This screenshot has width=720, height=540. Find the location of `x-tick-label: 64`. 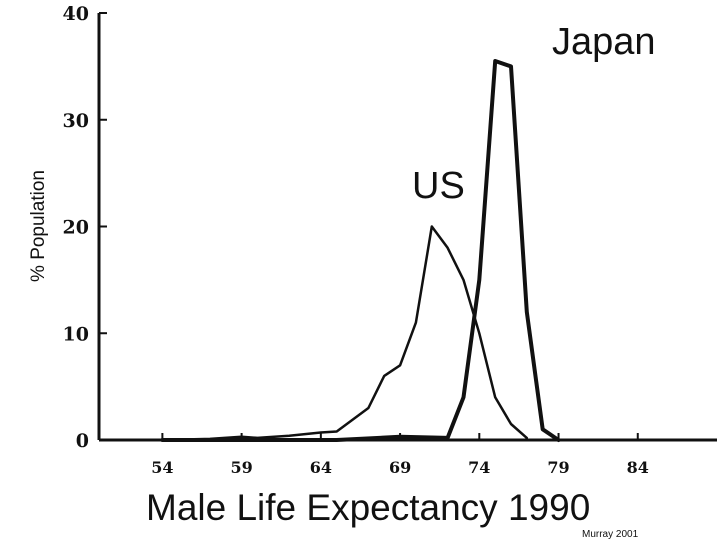

x-tick-label: 64 is located at coordinates (321, 467).